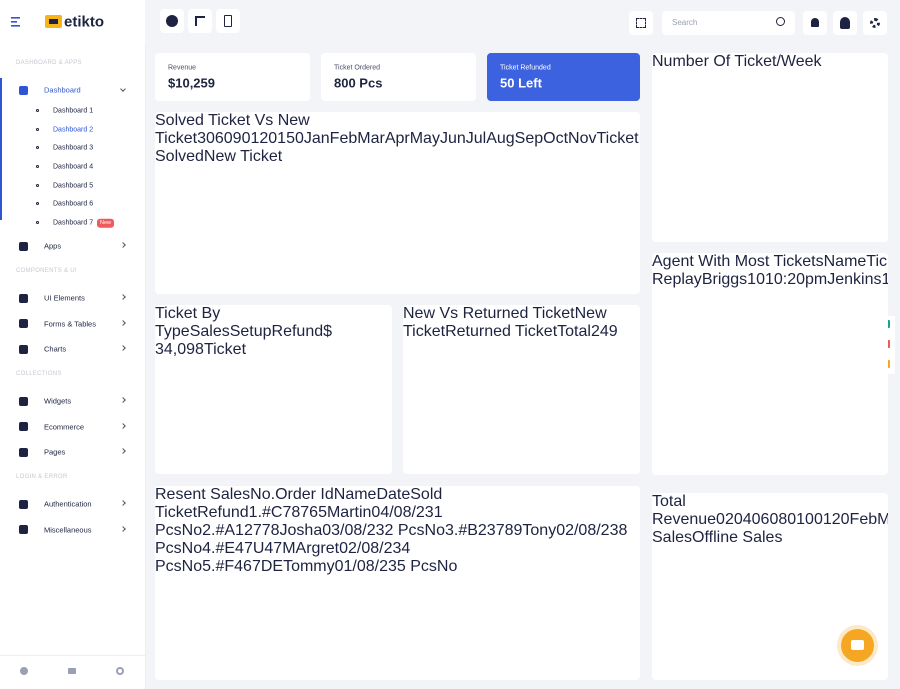 The width and height of the screenshot is (900, 689). I want to click on section-label: COLLECTIONS, so click(39, 374).